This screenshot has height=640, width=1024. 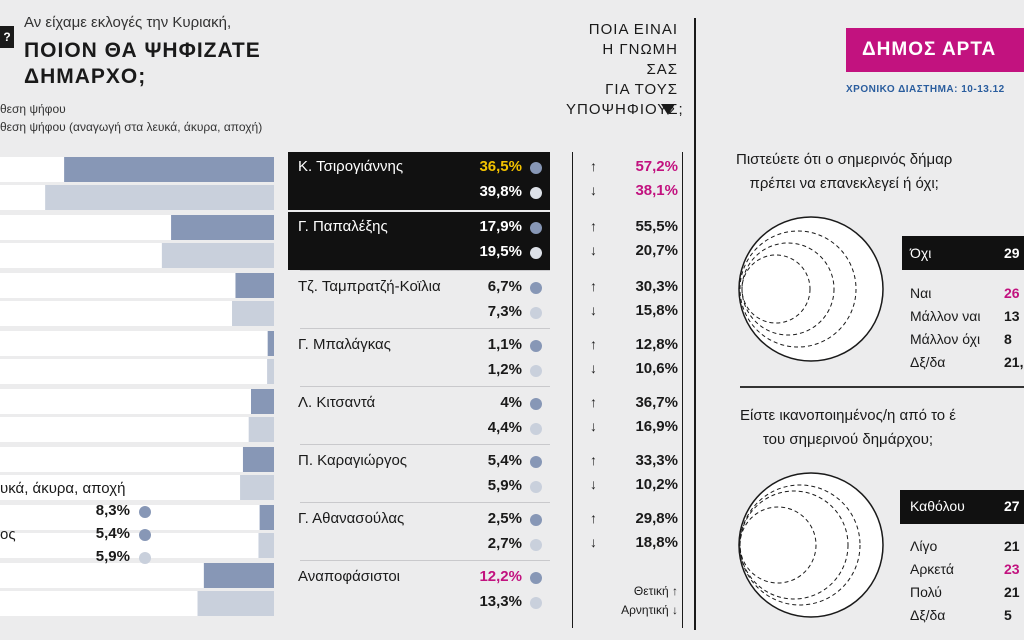 What do you see at coordinates (112, 510) in the screenshot?
I see `other-value-1: 8,3%` at bounding box center [112, 510].